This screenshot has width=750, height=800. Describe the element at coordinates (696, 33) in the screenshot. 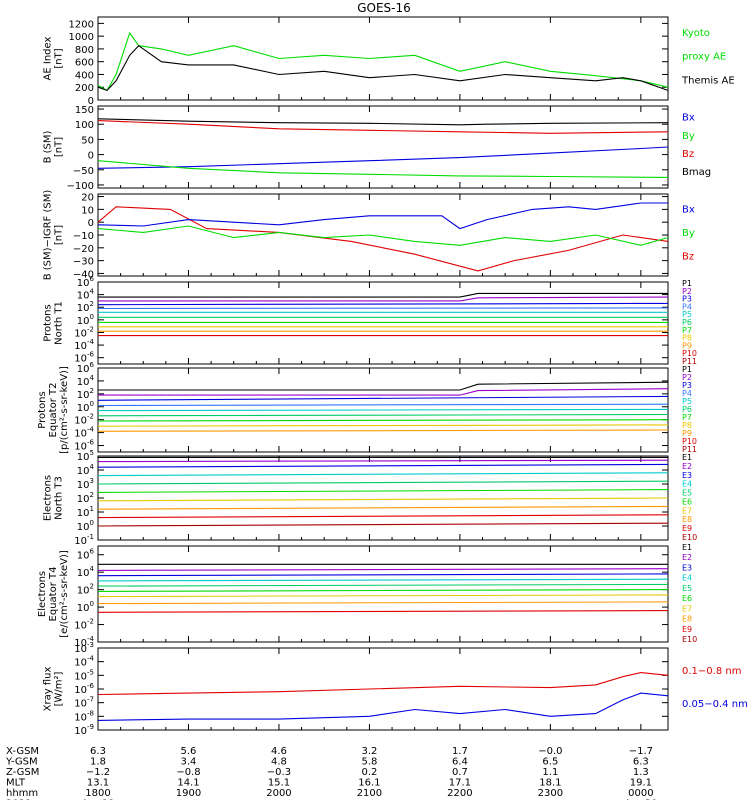

I see `legend-label: Kyoto` at that location.